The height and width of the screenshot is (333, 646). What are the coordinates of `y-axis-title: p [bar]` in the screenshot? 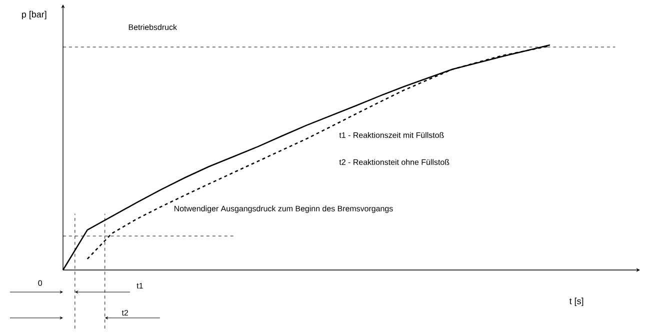 It's located at (34, 15).